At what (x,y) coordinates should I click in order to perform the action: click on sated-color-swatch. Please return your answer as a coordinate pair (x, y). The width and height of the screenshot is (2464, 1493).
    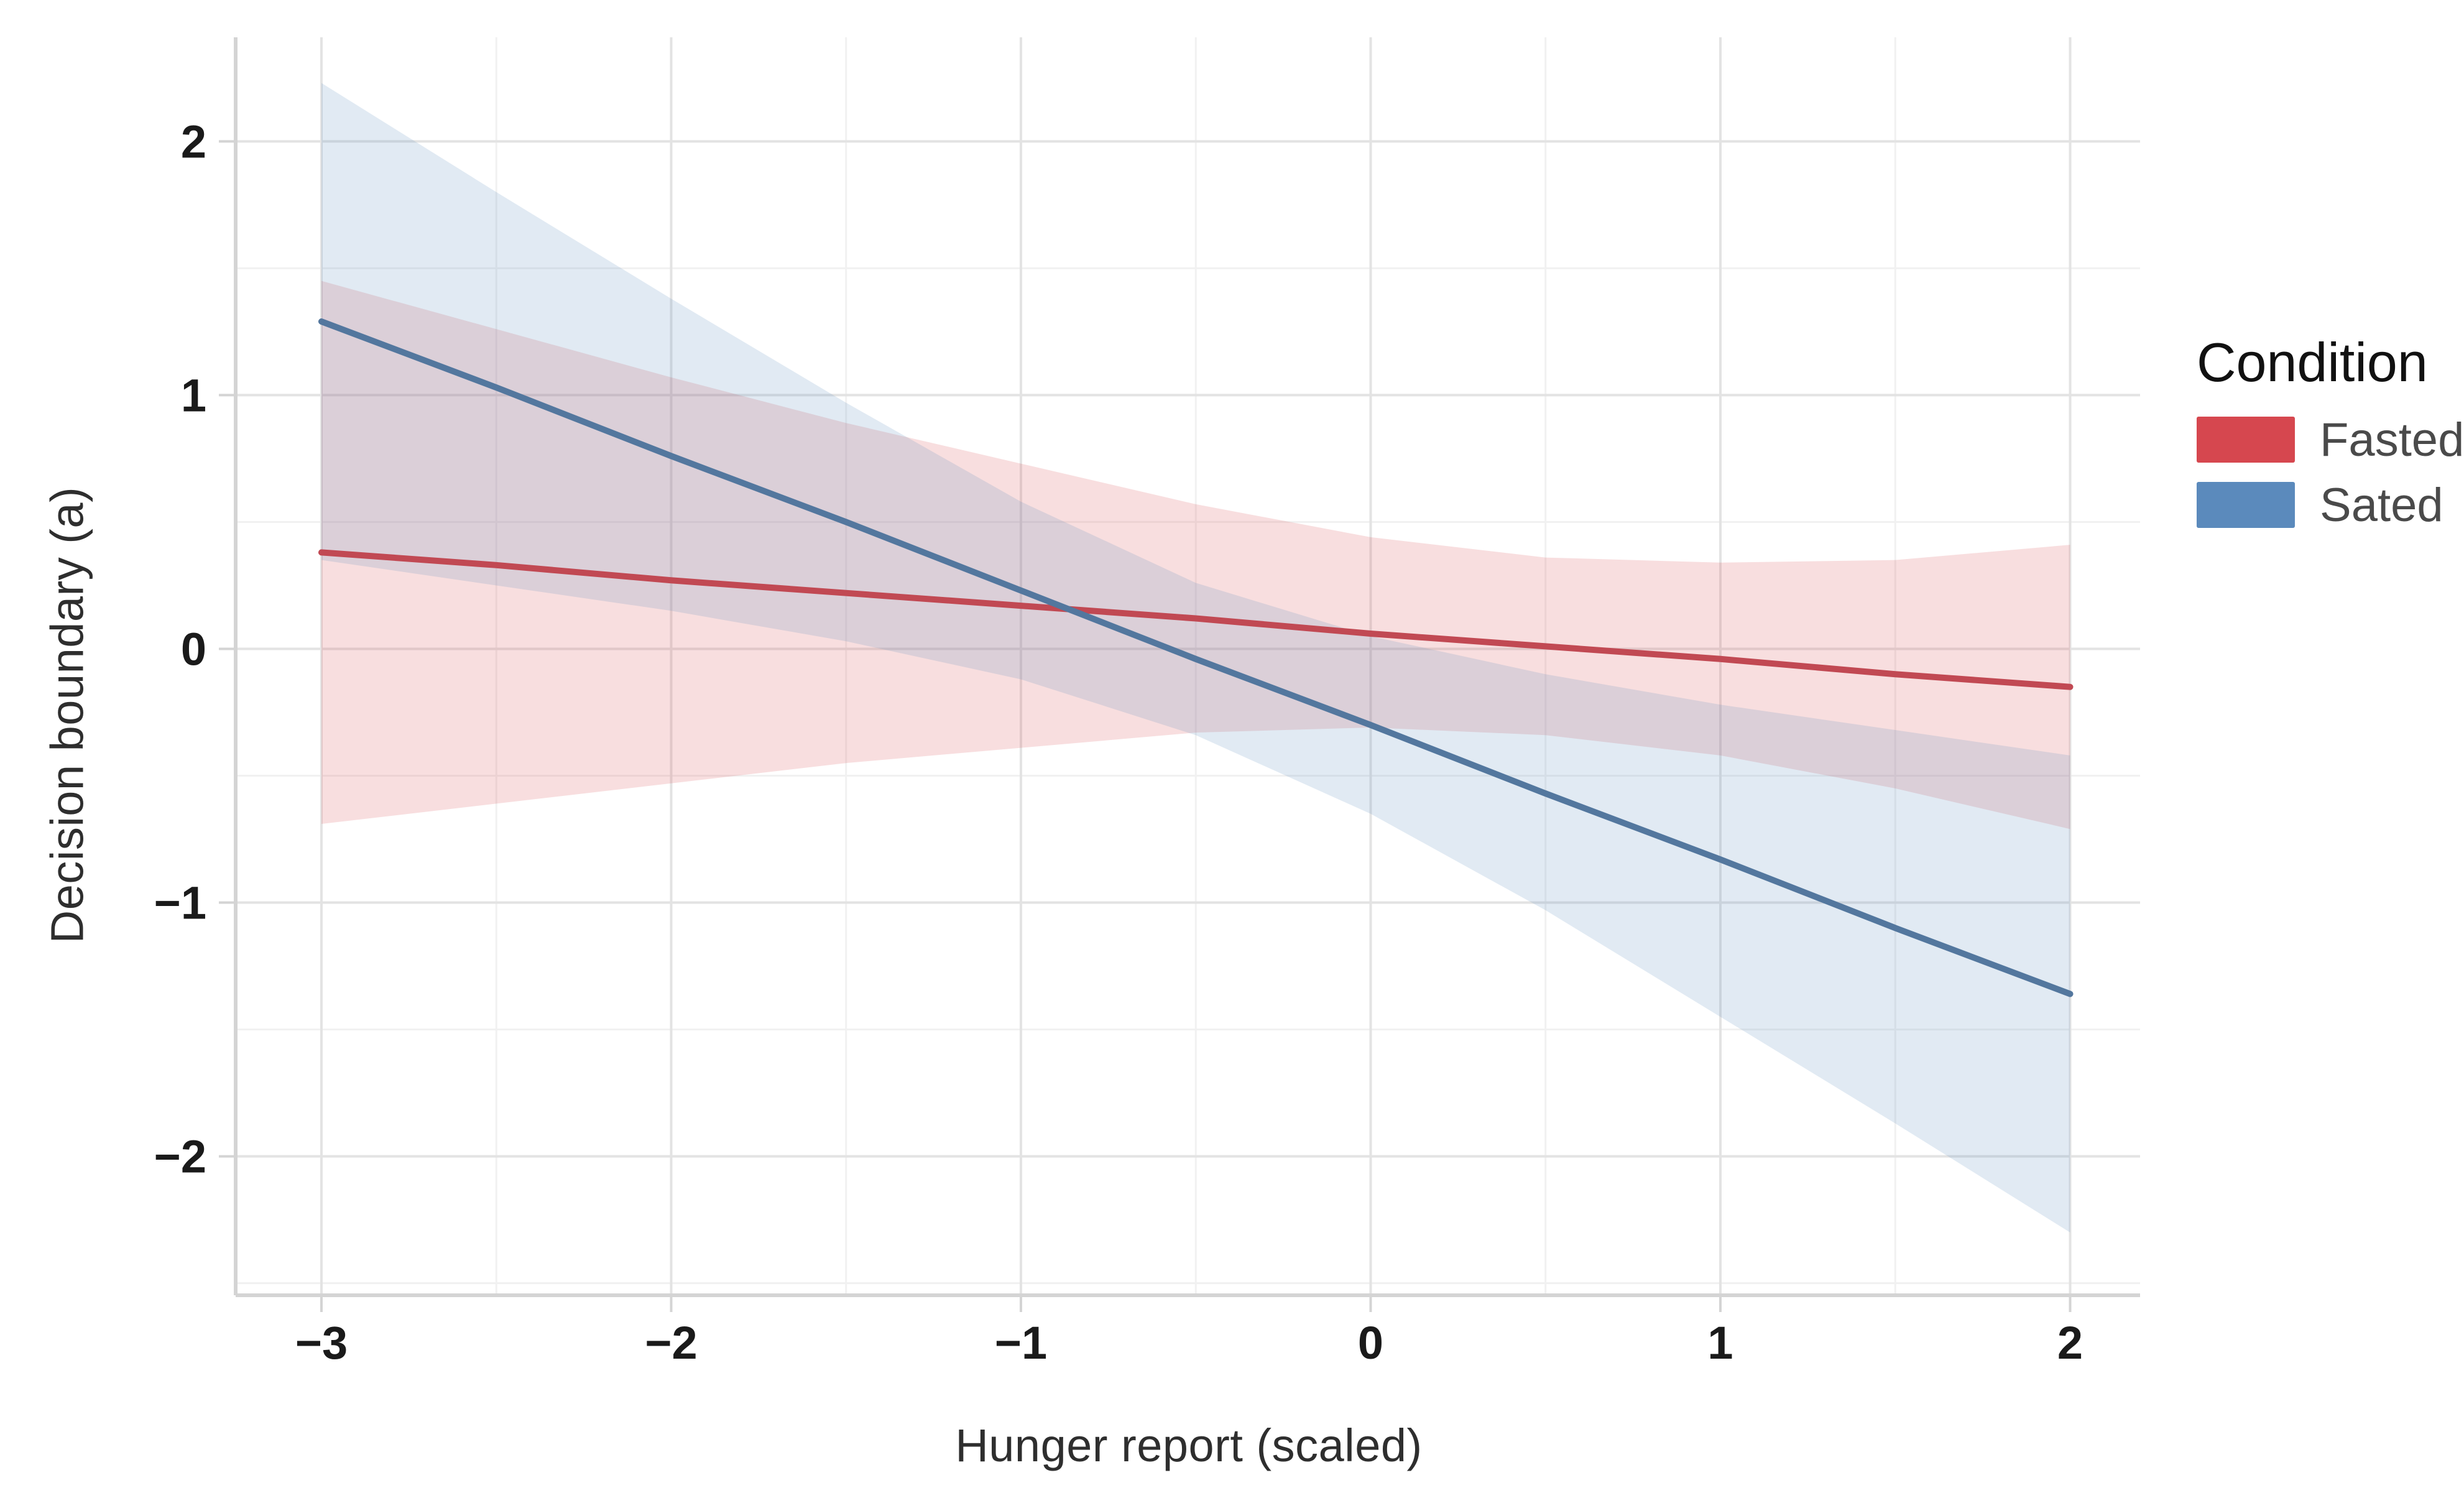
    Looking at the image, I should click on (2246, 505).